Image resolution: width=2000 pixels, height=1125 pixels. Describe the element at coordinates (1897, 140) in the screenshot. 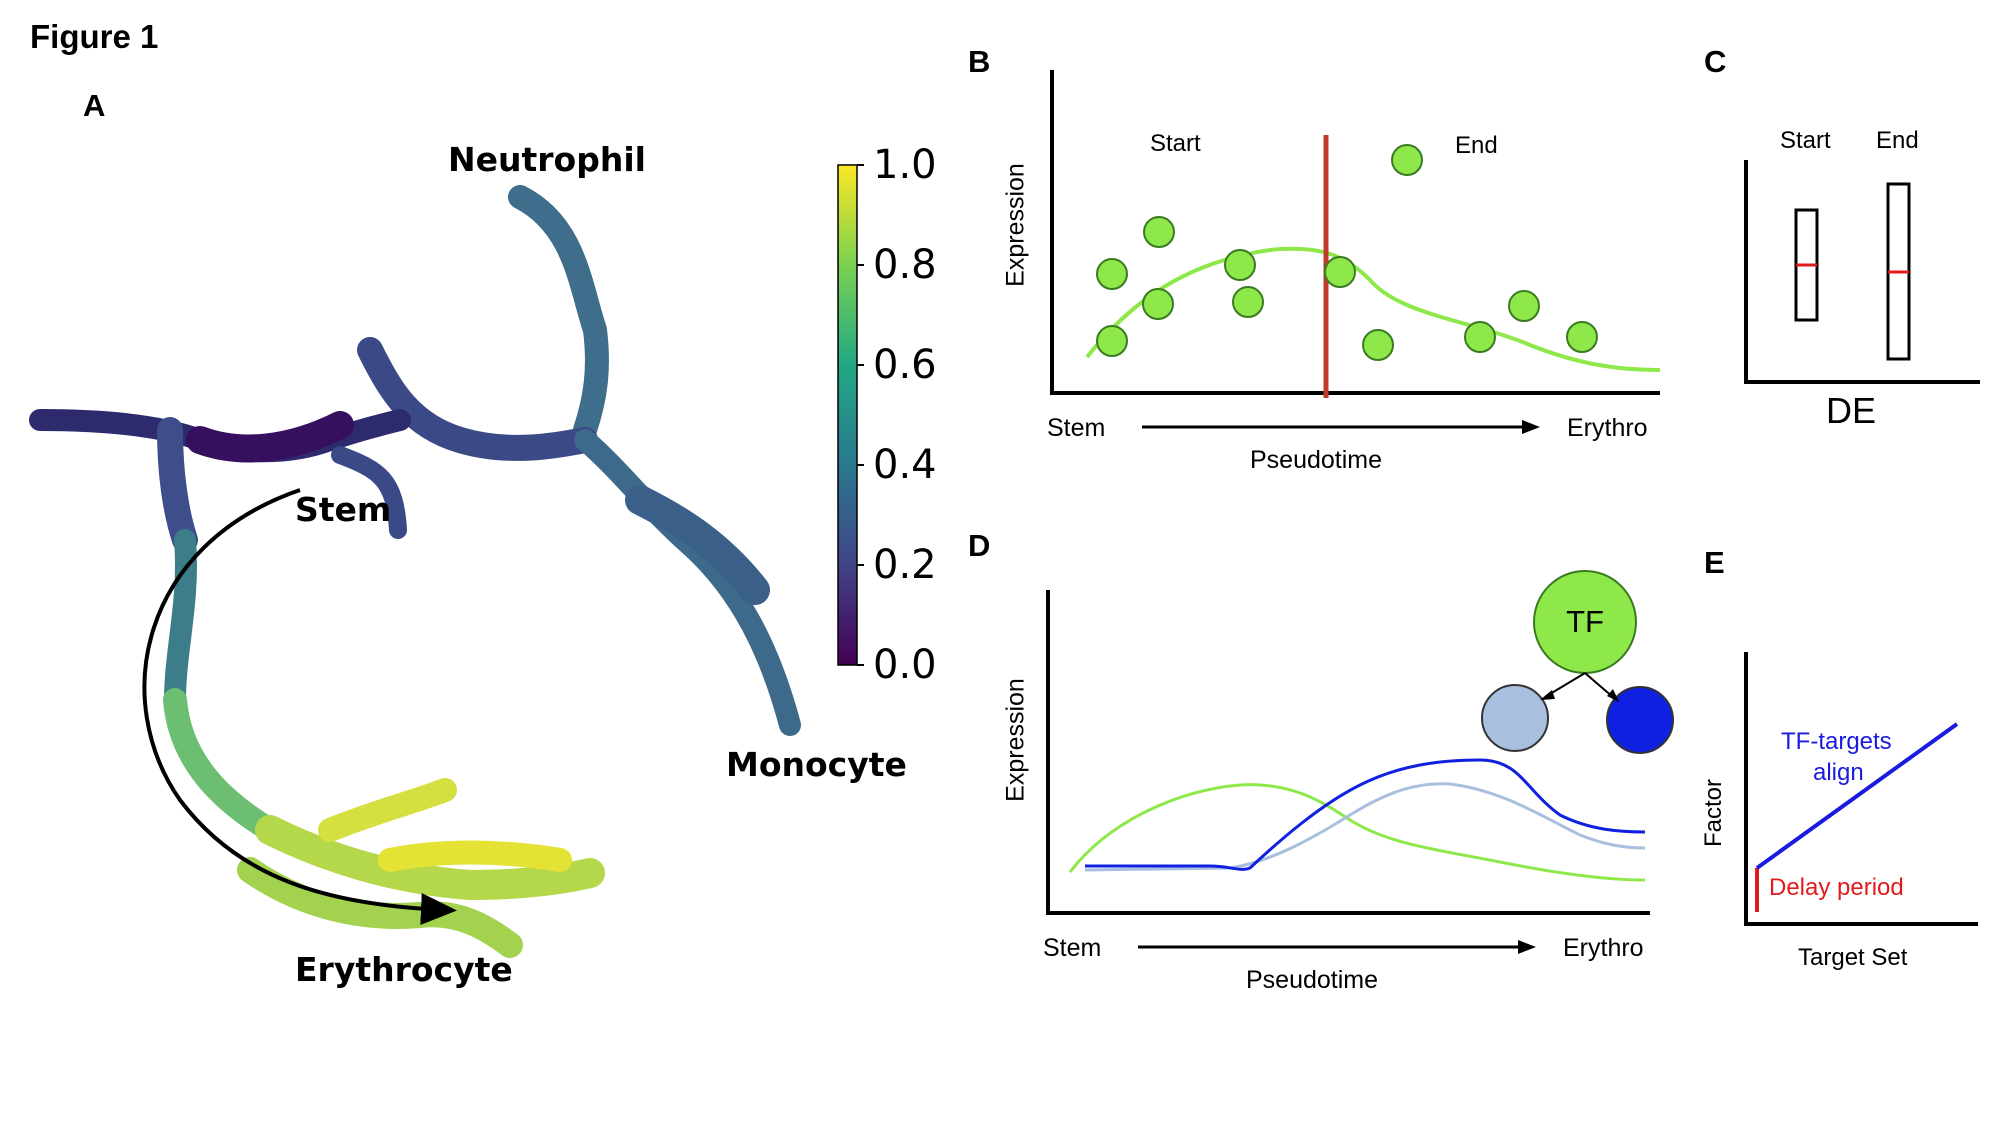

I see `panel-c-box-label: End` at that location.